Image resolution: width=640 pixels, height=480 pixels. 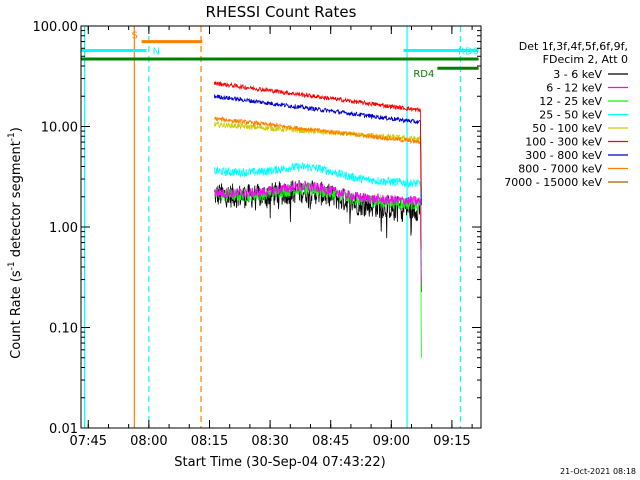 What do you see at coordinates (567, 128) in the screenshot?
I see `legend-label-4: 50 - 100 keV` at bounding box center [567, 128].